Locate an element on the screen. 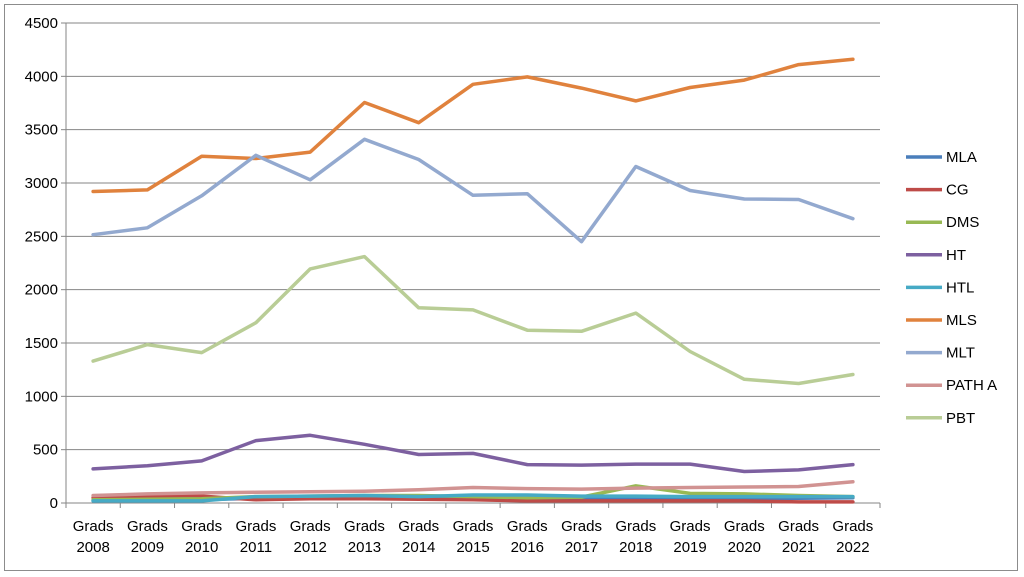 Image resolution: width=1024 pixels, height=577 pixels. legend-item: MLA is located at coordinates (941, 157).